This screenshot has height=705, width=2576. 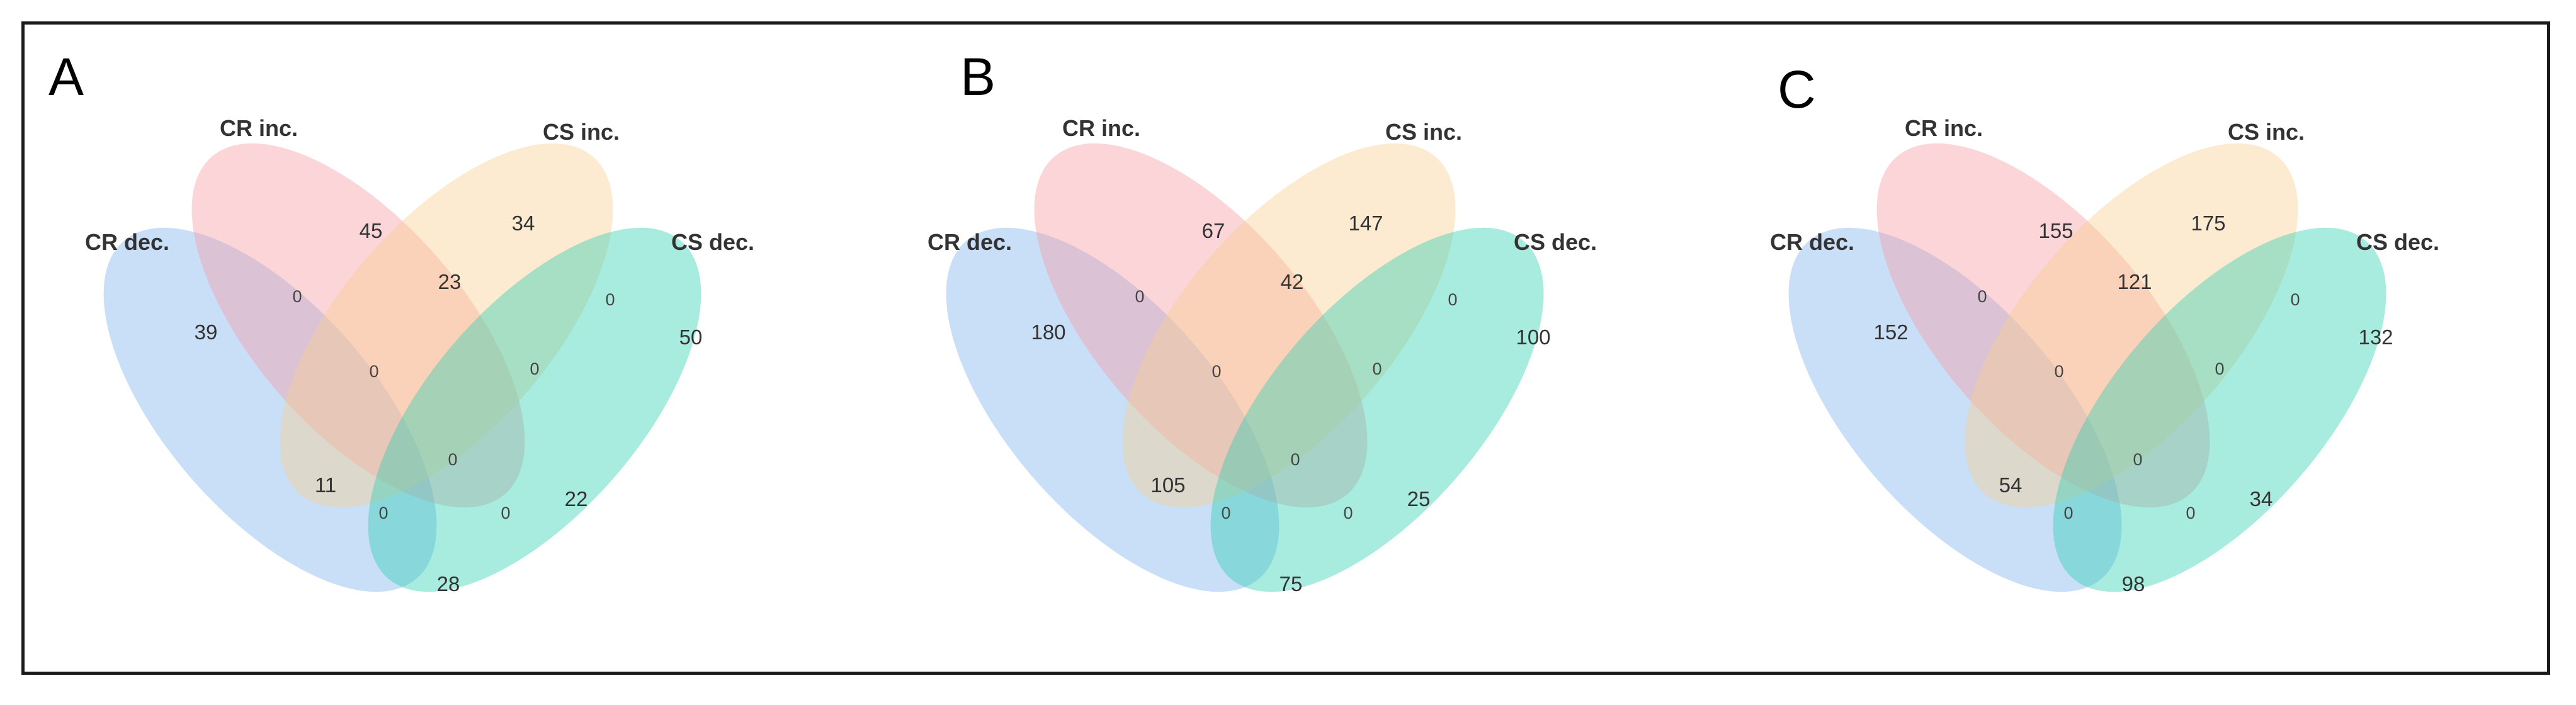 I want to click on count-crinc-csinc: 23, so click(x=450, y=281).